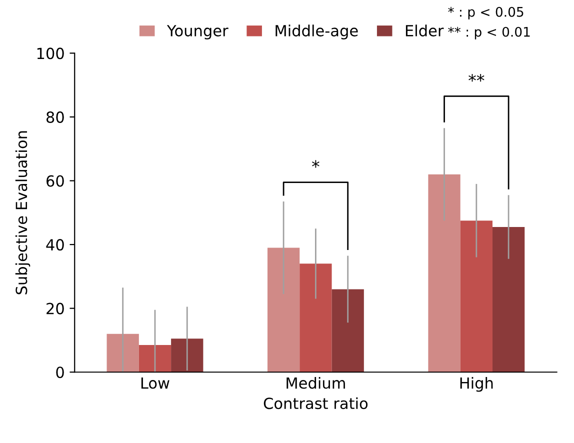 The width and height of the screenshot is (574, 443). What do you see at coordinates (197, 32) in the screenshot?
I see `legend-label: Younger` at bounding box center [197, 32].